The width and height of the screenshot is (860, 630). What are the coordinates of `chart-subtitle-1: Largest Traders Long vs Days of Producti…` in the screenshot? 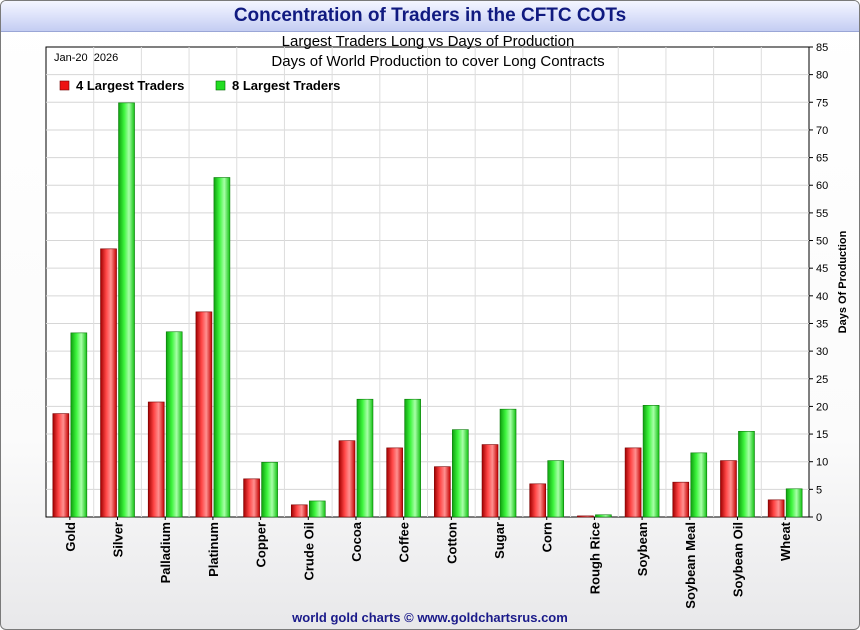 It's located at (428, 41).